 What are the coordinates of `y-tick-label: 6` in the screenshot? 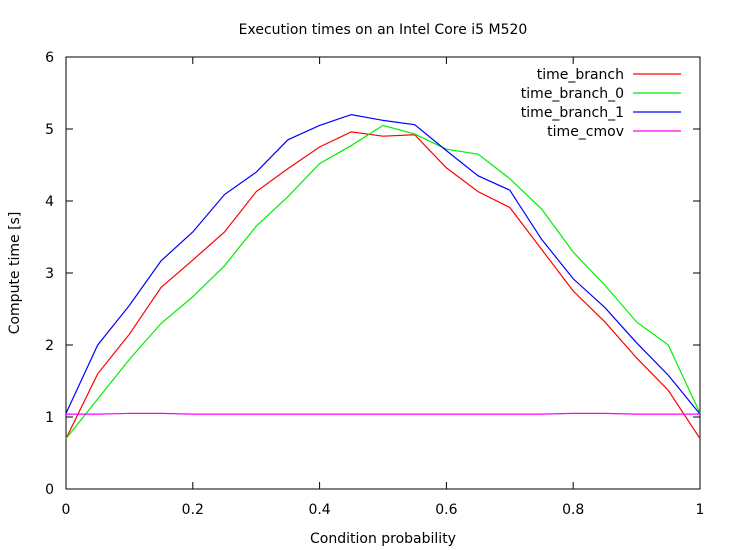 It's located at (49, 58).